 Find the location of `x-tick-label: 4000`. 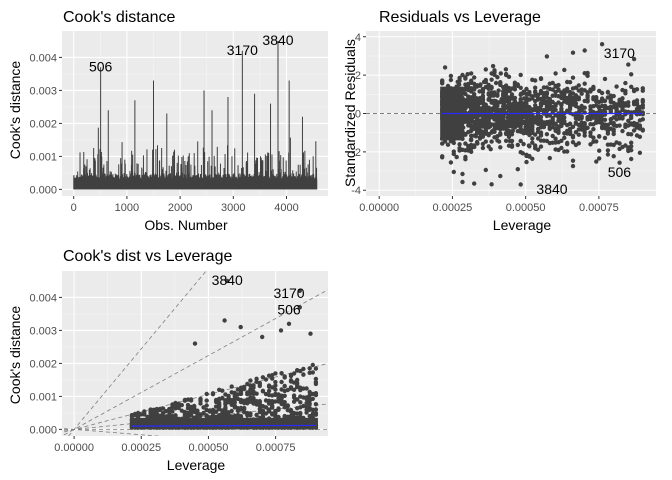

x-tick-label: 4000 is located at coordinates (286, 208).